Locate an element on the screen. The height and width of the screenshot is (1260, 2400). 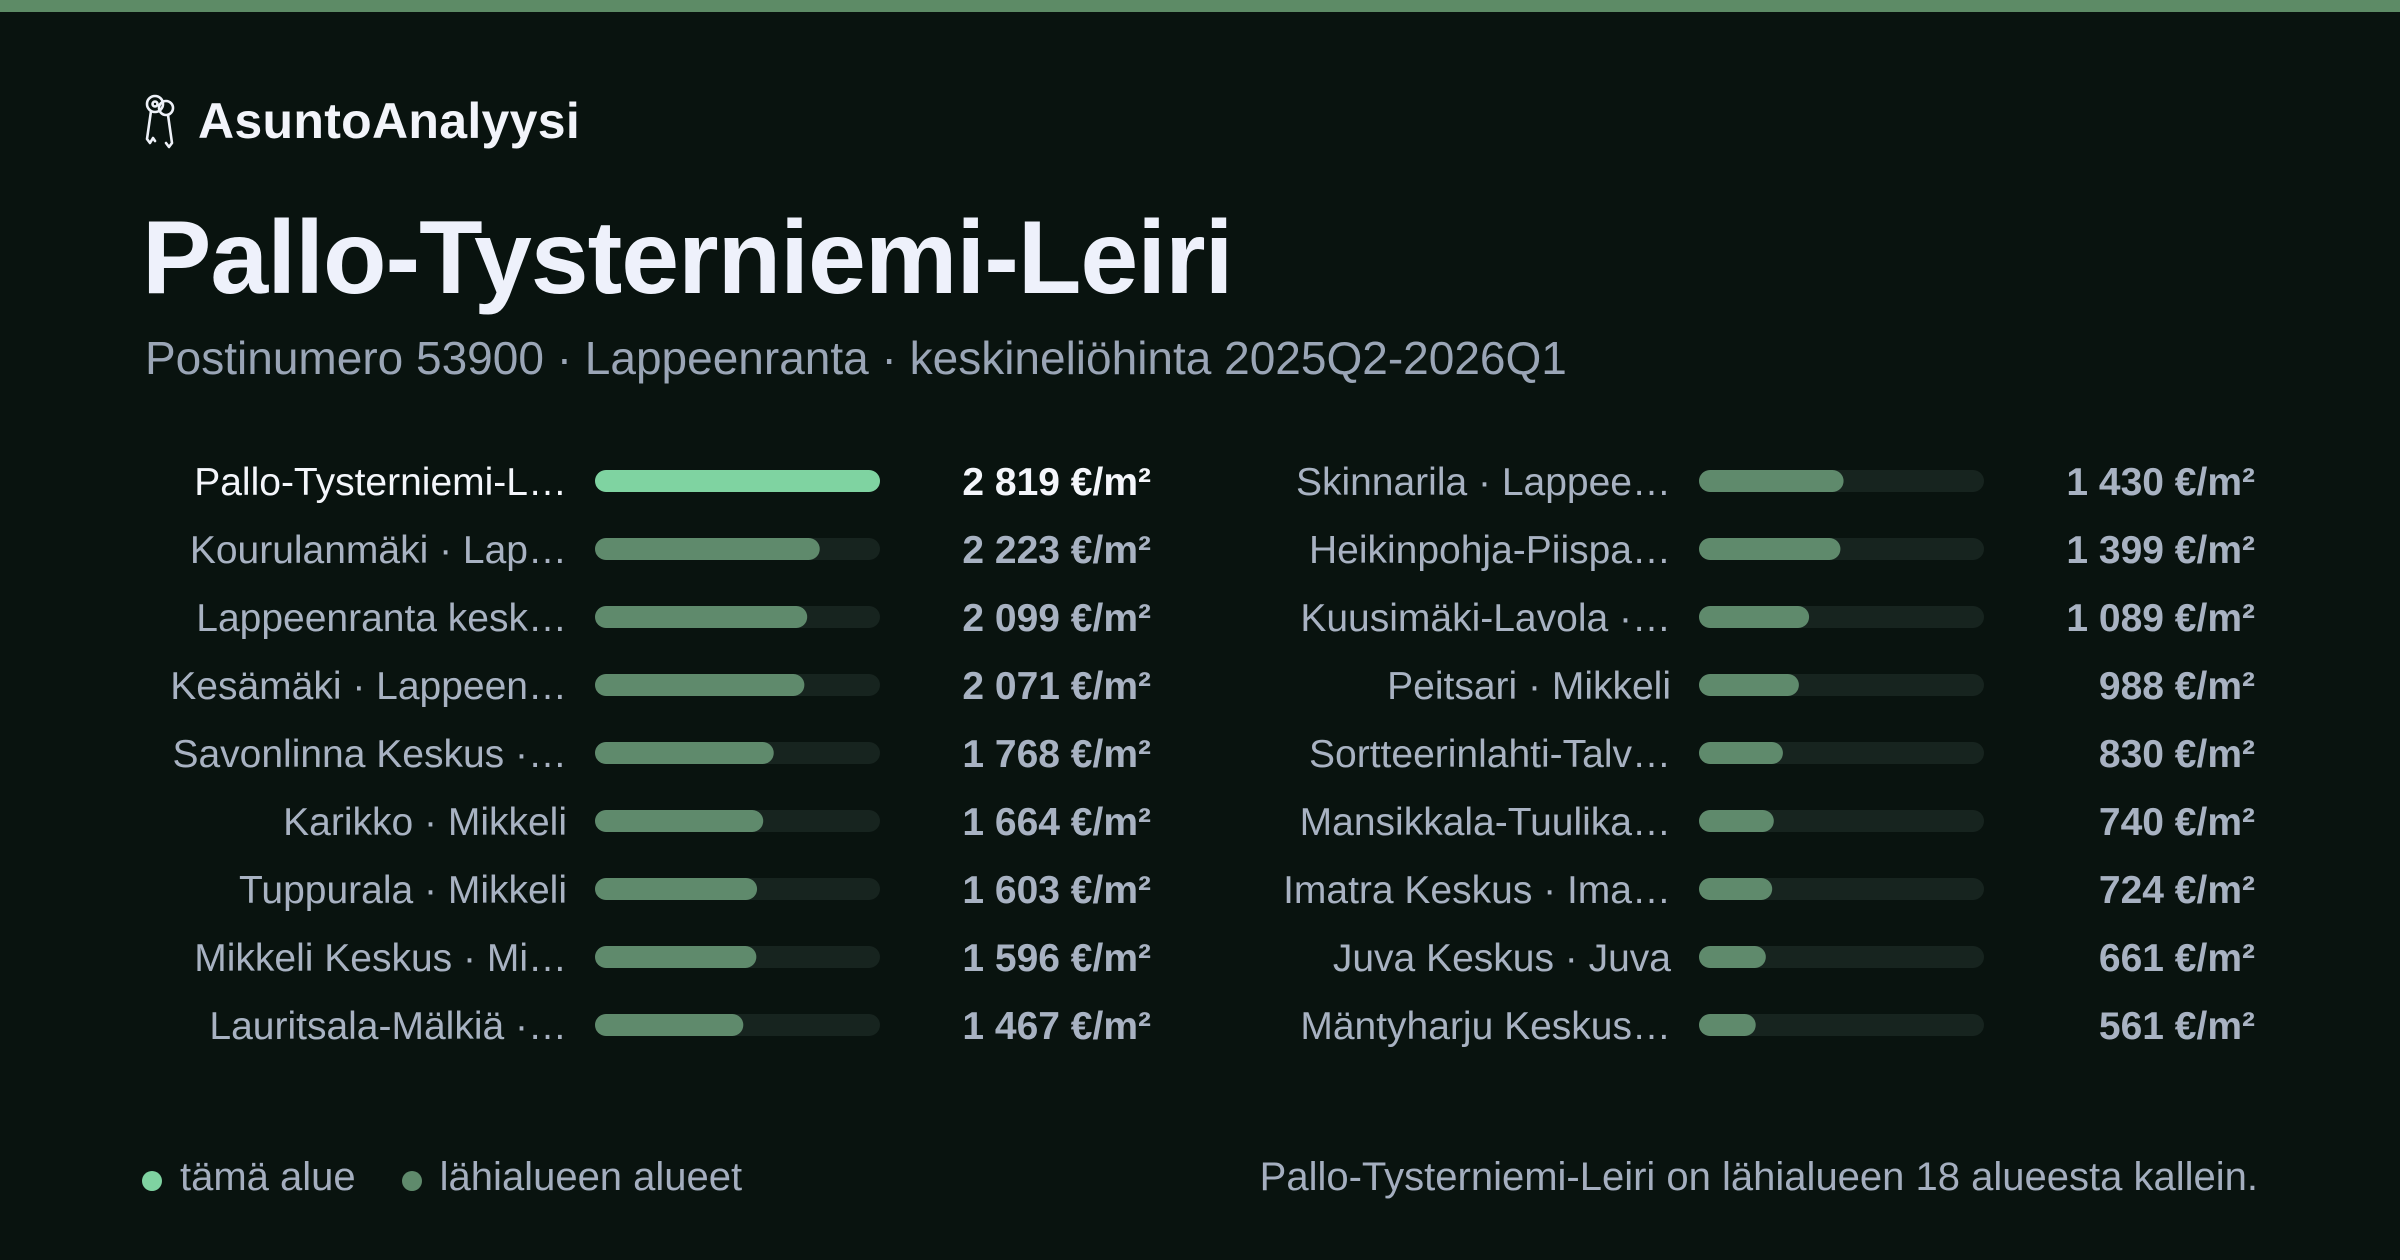
bar-value-label: 724 €/m² is located at coordinates (2177, 890).